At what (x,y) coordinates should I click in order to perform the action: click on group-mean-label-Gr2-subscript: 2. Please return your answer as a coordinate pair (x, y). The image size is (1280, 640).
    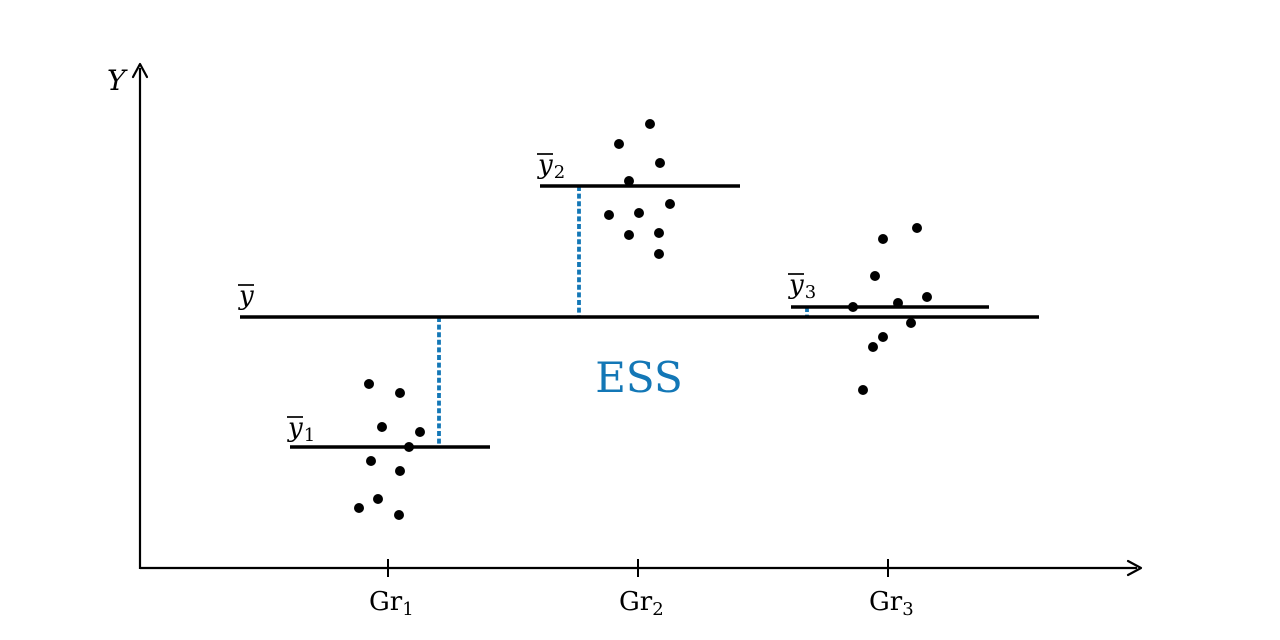
    Looking at the image, I should click on (559, 172).